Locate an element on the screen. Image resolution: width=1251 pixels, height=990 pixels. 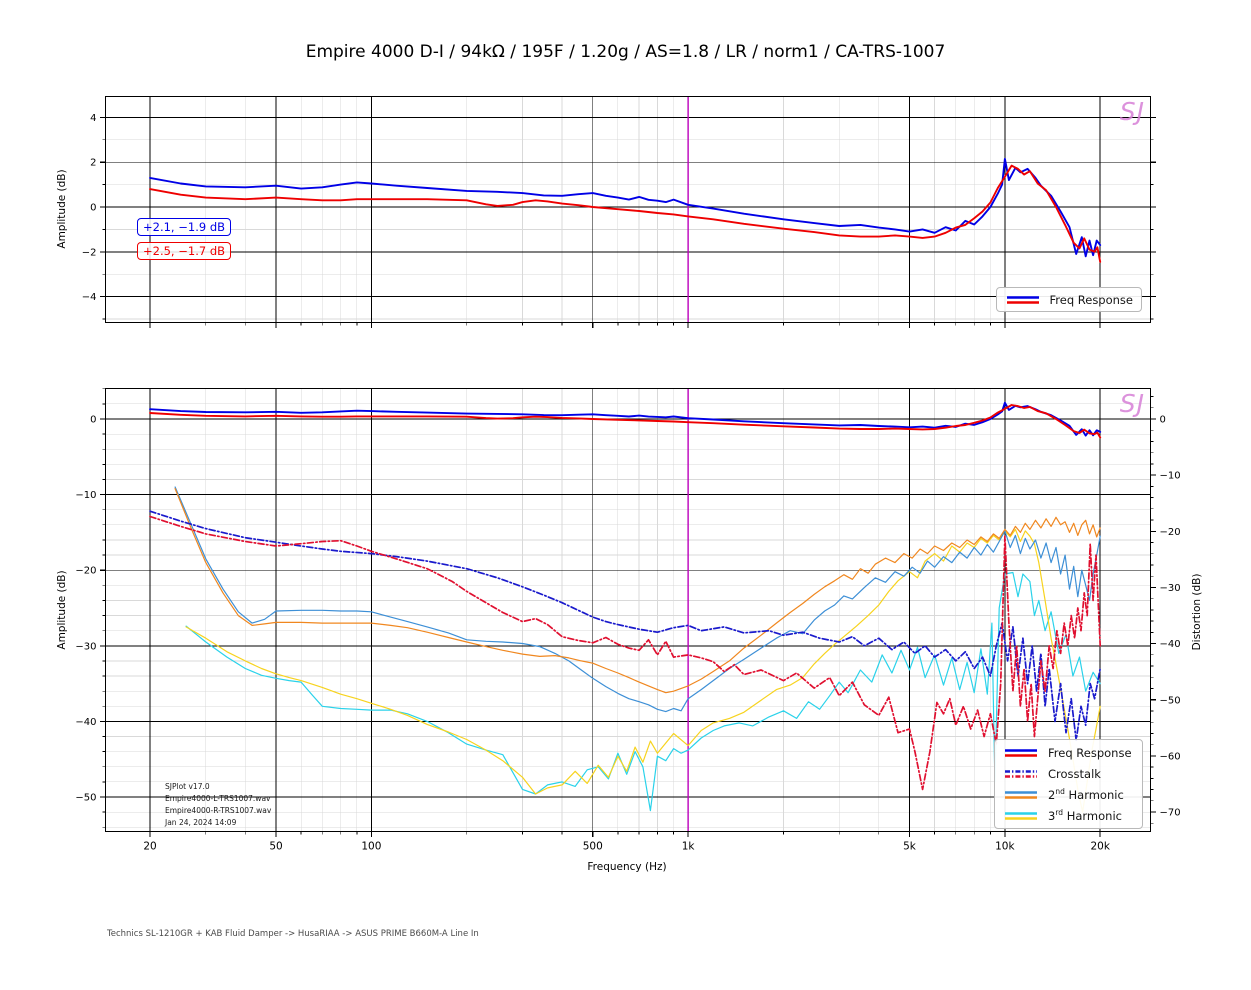
x-tick-label: 20 is located at coordinates (149, 847).